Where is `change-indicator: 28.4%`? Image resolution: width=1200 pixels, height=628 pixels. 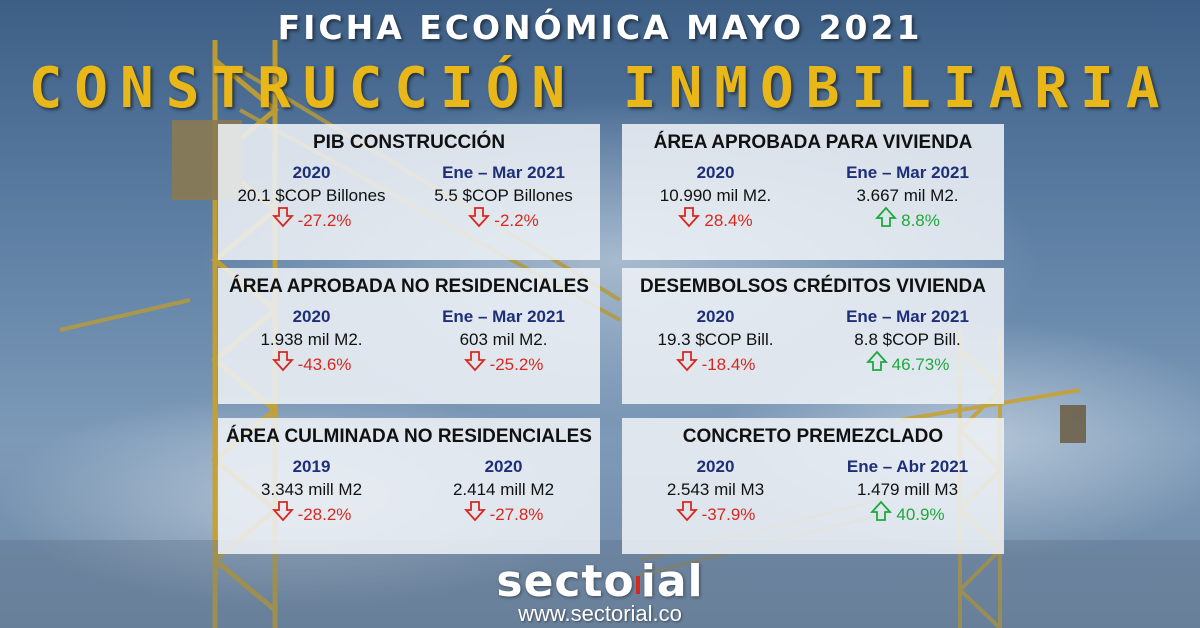 change-indicator: 28.4% is located at coordinates (715, 221).